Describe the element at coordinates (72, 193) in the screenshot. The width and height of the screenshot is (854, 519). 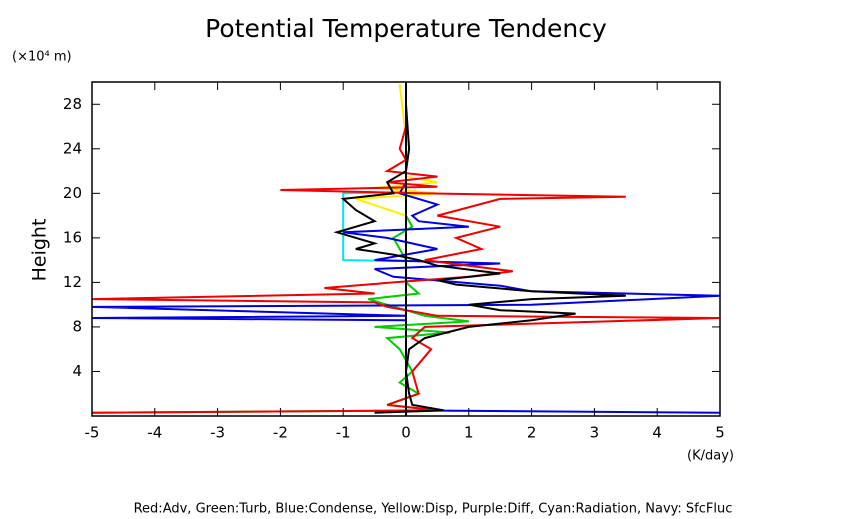
I see `y-tick-label: 20` at that location.